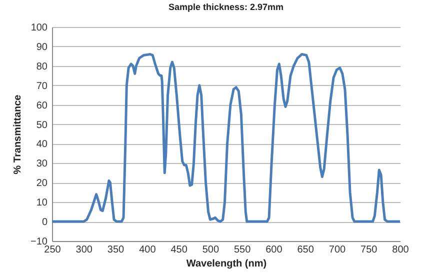 This screenshot has height=278, width=431. Describe the element at coordinates (42, 164) in the screenshot. I see `y-tick-label: 30` at that location.